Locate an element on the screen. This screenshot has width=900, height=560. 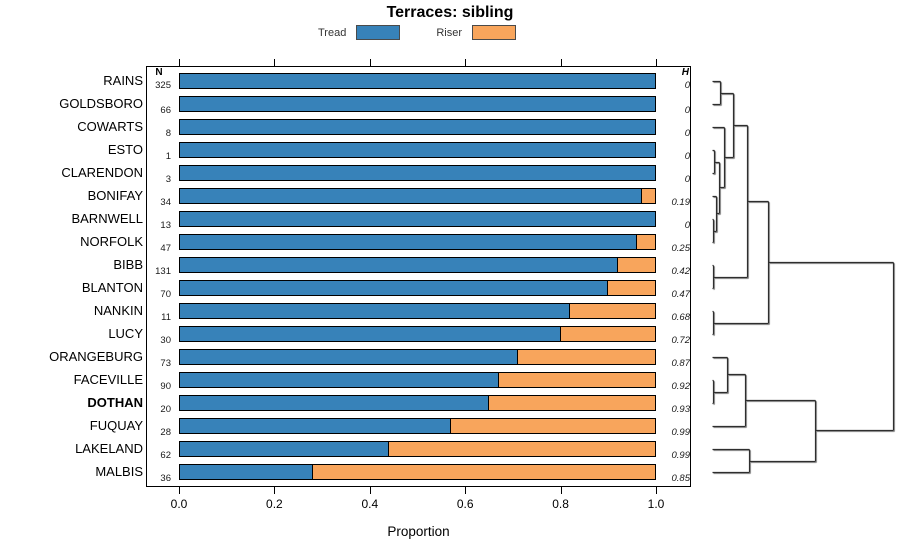
n-value: 20 is located at coordinates (165, 409).